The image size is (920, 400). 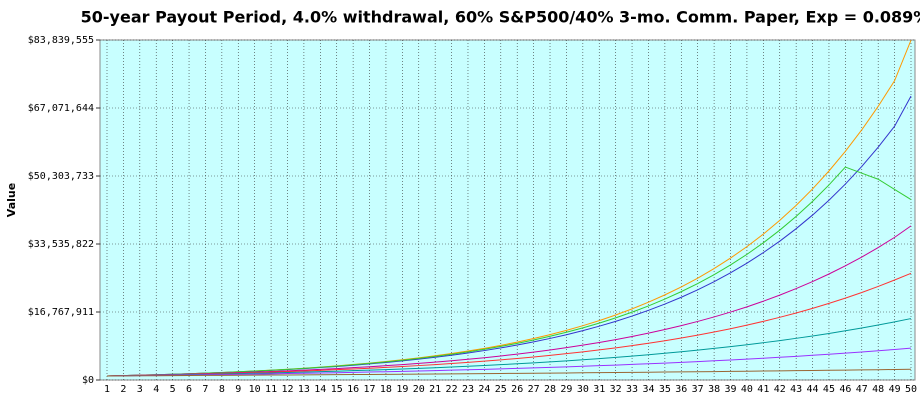 I want to click on x-tick-label: 50, so click(x=911, y=389).